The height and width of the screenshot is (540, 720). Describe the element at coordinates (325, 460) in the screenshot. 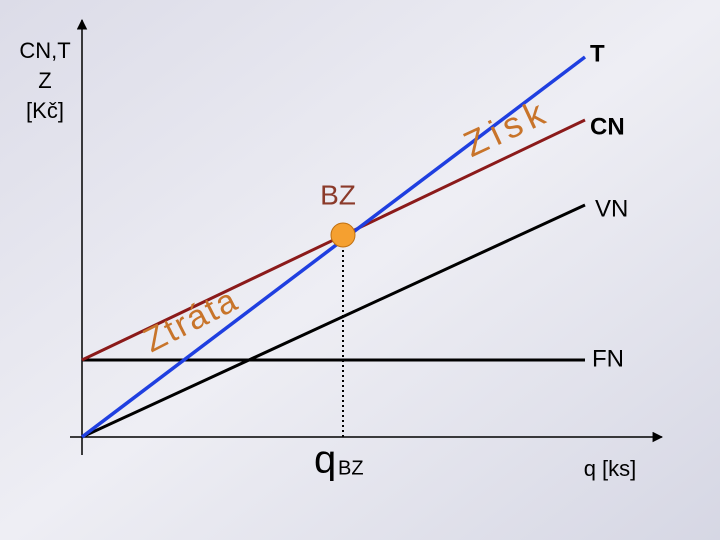

I see `q-symbol: q` at that location.